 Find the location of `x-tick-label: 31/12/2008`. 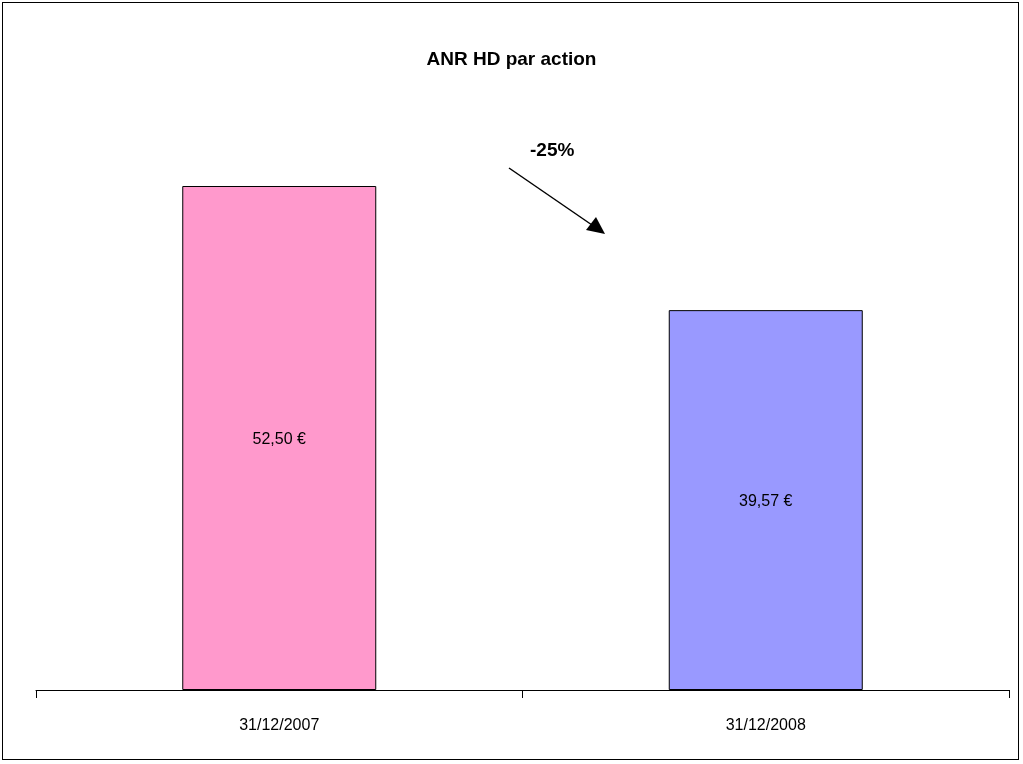

x-tick-label: 31/12/2008 is located at coordinates (765, 724).